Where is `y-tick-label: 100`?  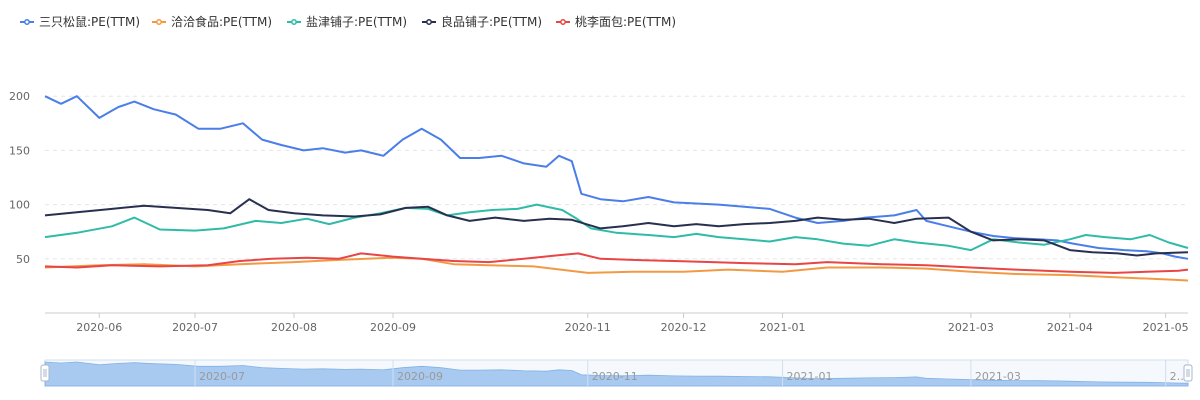
y-tick-label: 100 is located at coordinates (19, 205).